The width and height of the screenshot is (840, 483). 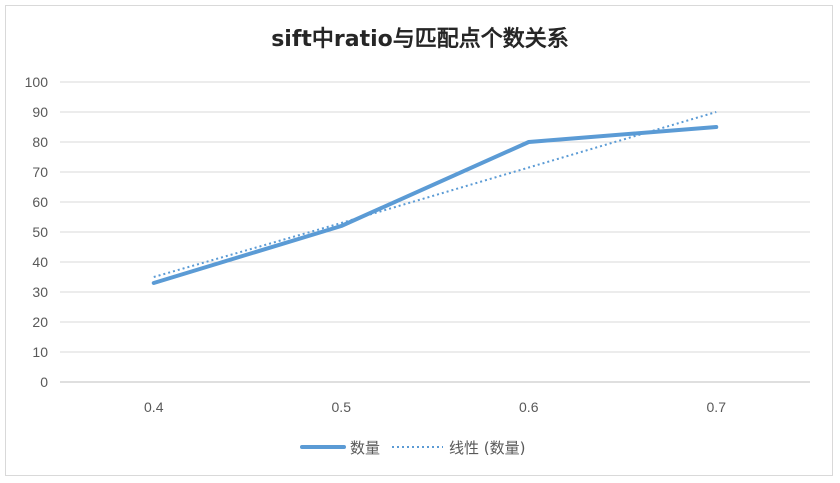 I want to click on y-tick-label: 90, so click(x=40, y=112).